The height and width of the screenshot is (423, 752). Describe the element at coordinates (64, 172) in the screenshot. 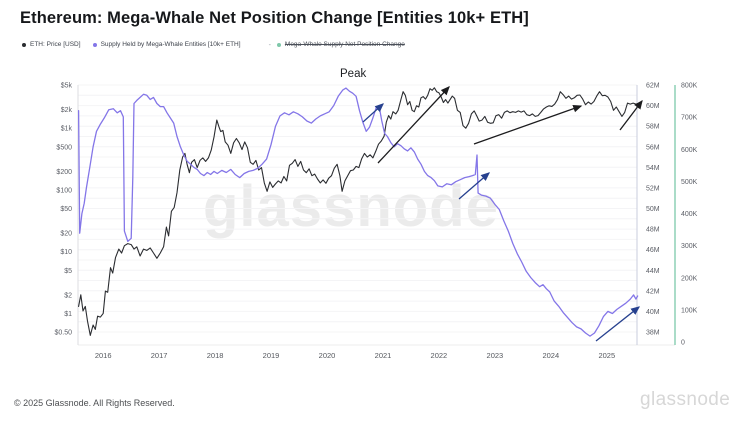

I see `price-tick-label: $200` at that location.